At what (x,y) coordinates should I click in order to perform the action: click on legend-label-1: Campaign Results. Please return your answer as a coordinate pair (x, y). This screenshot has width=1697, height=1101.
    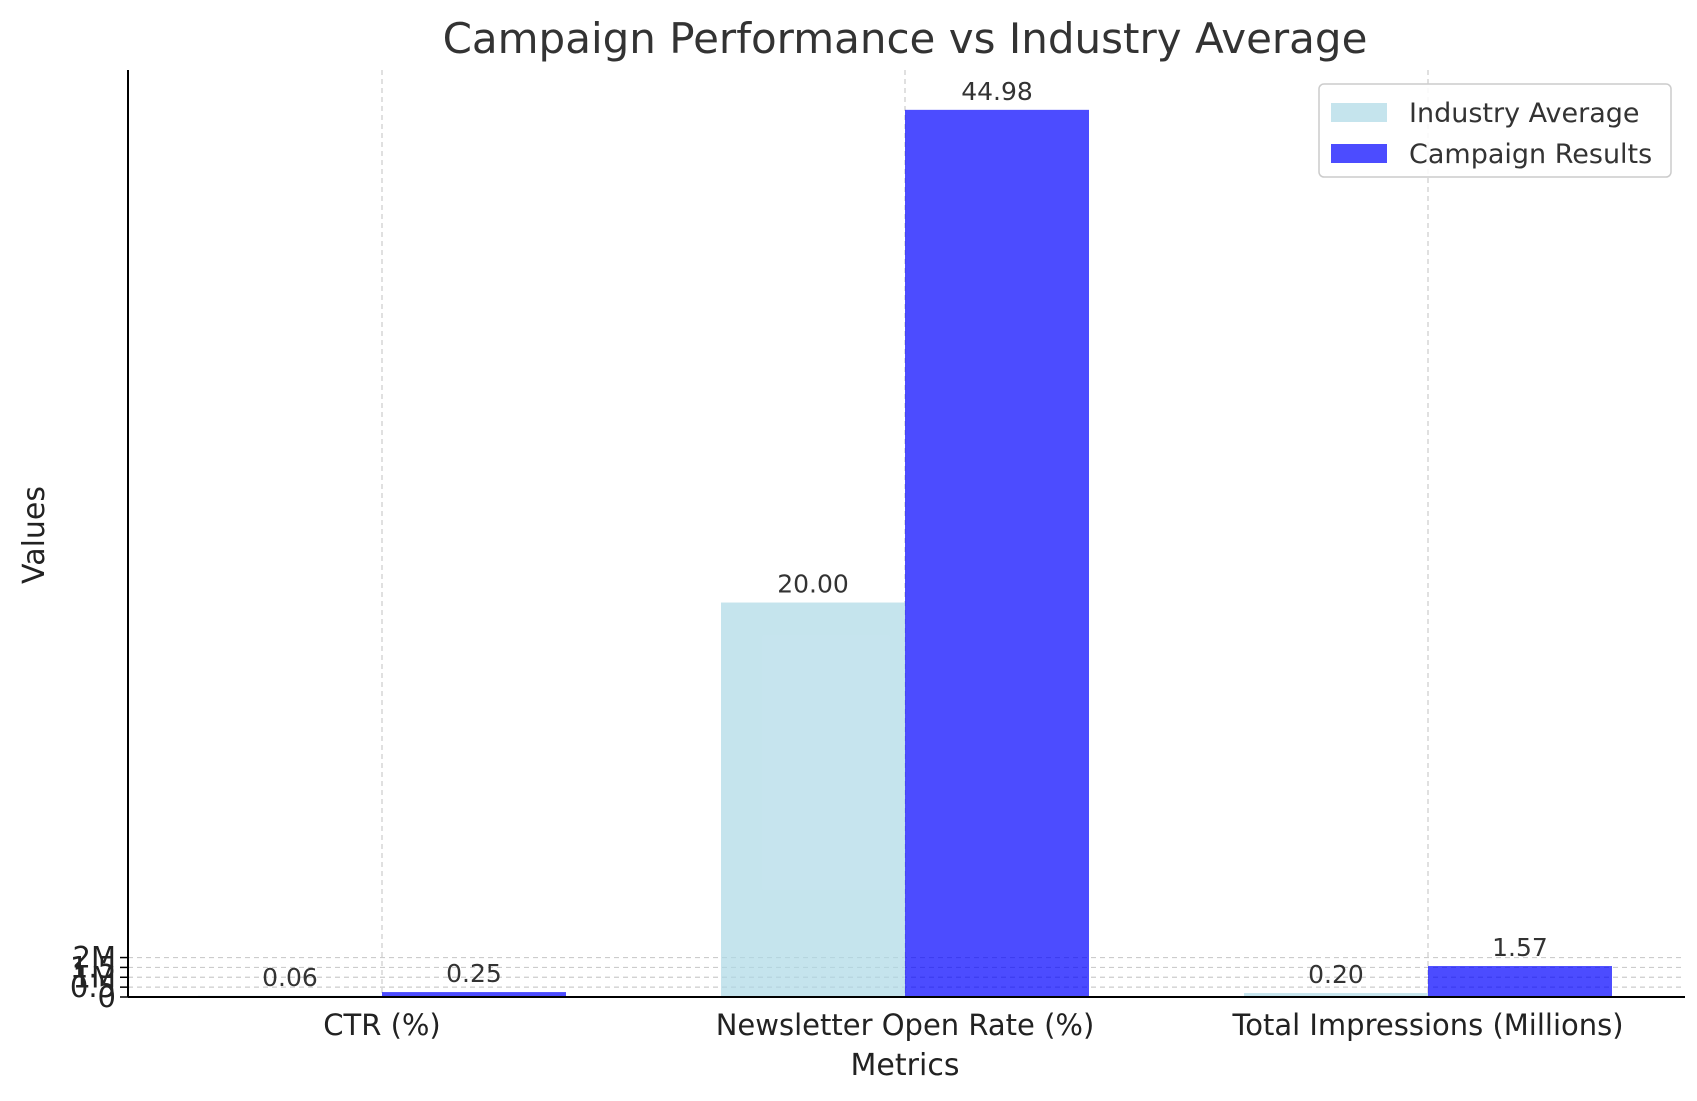
    Looking at the image, I should click on (1530, 154).